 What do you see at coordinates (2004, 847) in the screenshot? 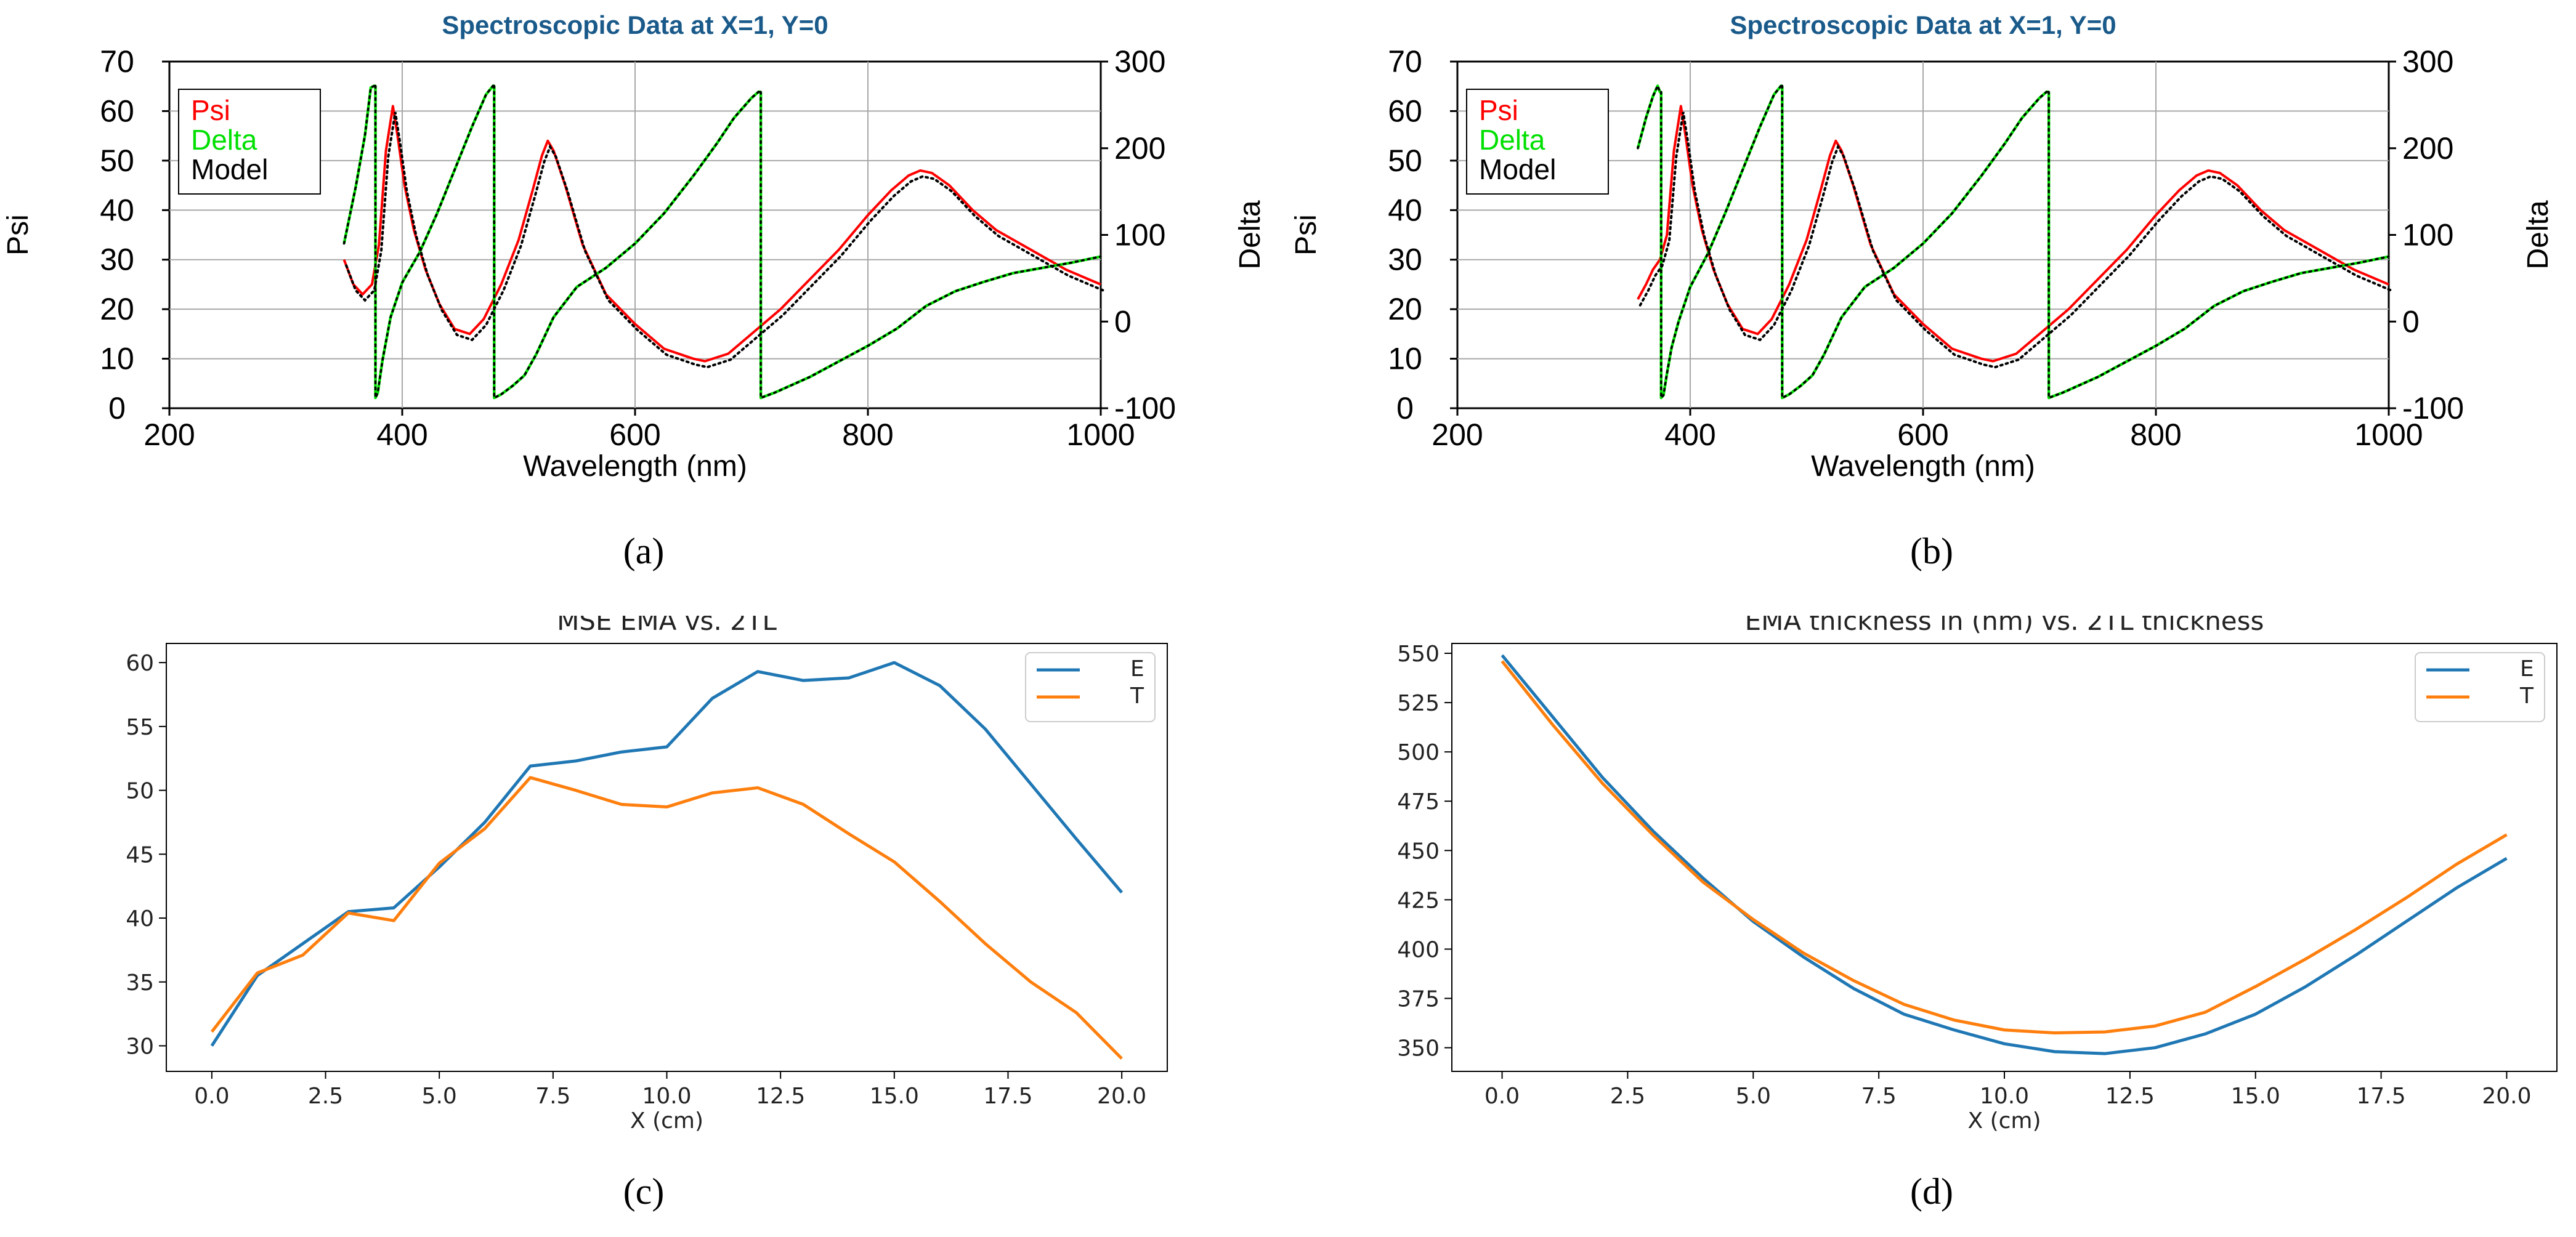
I see `series-line-t` at bounding box center [2004, 847].